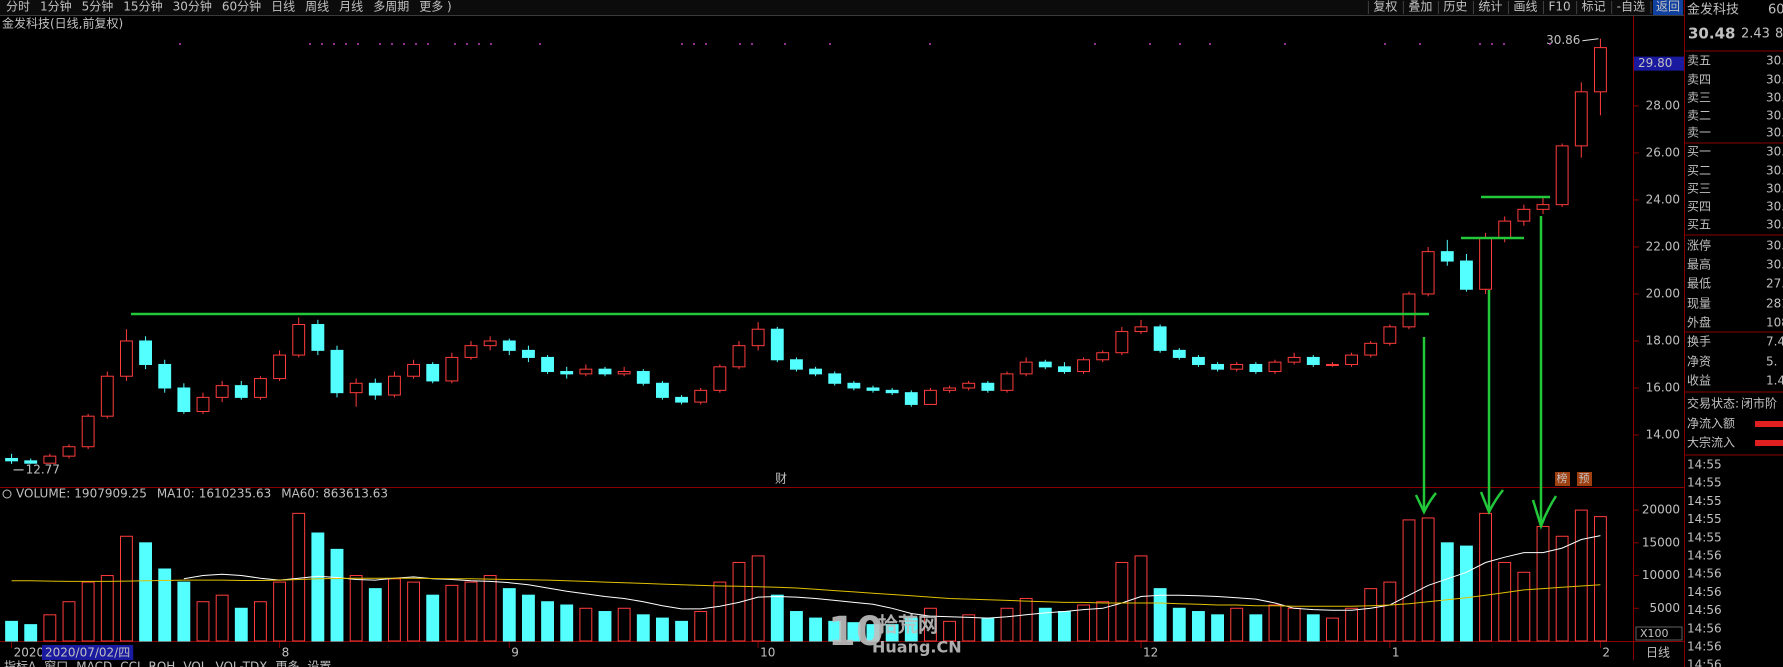 Image resolution: width=1783 pixels, height=667 pixels. I want to click on bottom-tab: 更多, so click(287, 663).